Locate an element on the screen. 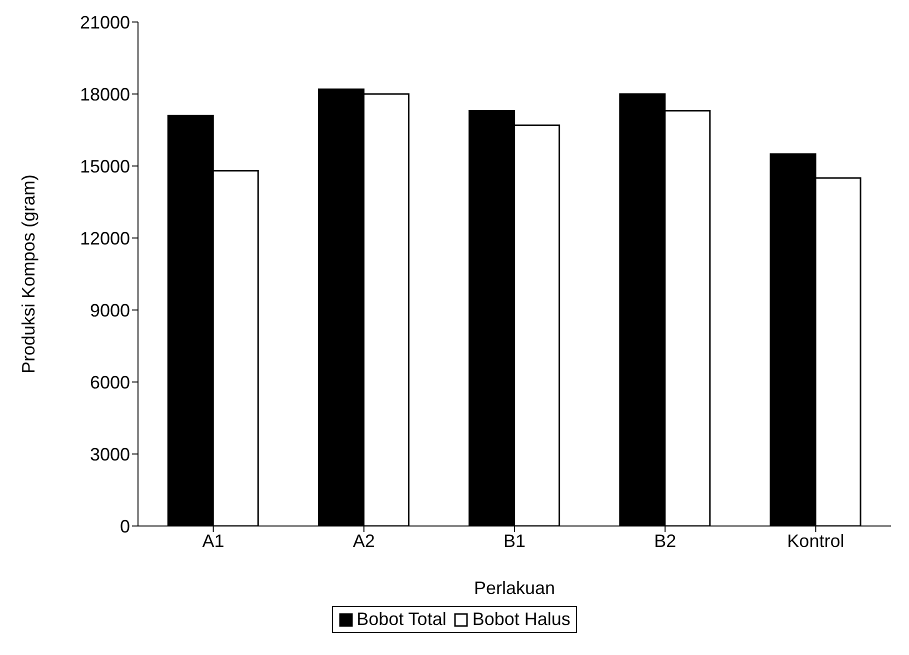 This screenshot has width=909, height=655. legend-label: Bobot Total is located at coordinates (401, 619).